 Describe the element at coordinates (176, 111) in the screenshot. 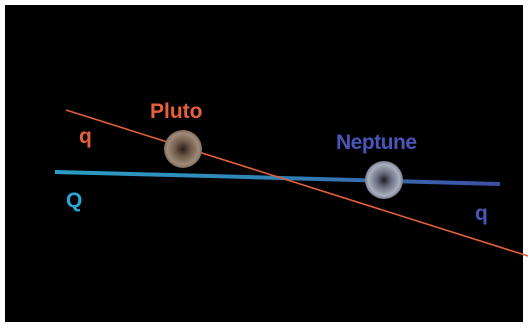

I see `pluto-label: Pluto` at that location.